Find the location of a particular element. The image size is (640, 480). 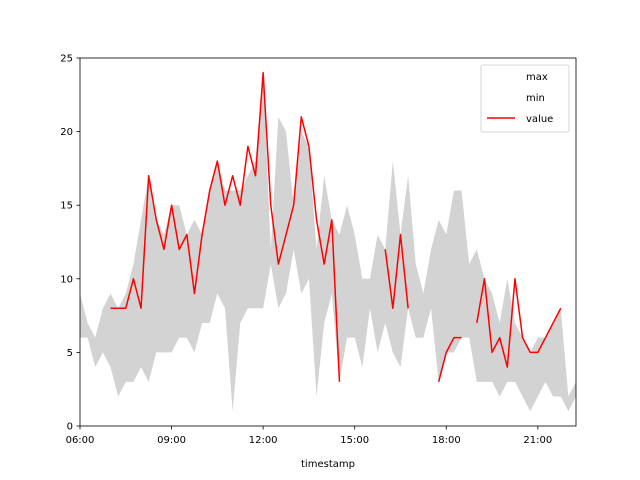

y-tick-label: 0 is located at coordinates (70, 427).